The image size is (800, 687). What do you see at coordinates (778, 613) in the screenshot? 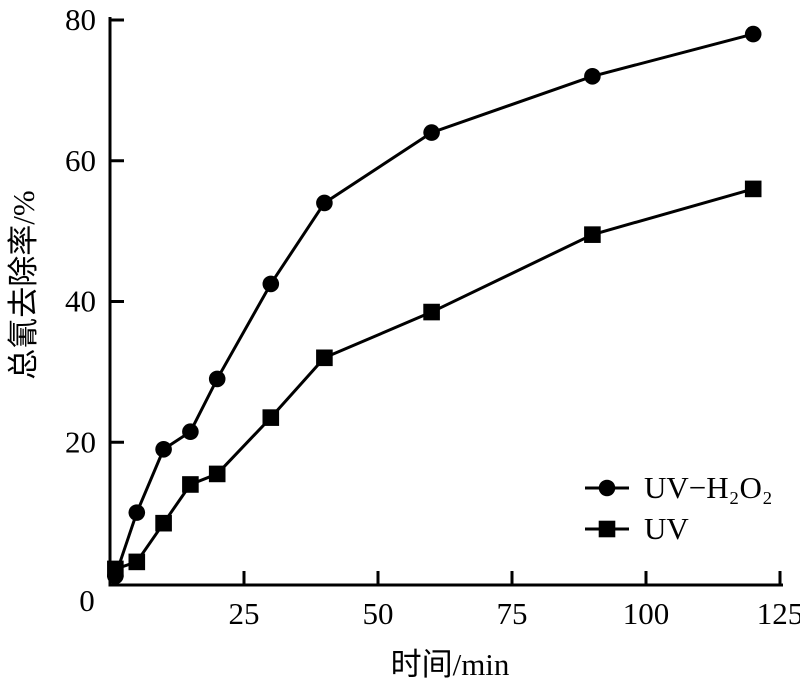
I see `x-tick-label: 125` at bounding box center [778, 613].